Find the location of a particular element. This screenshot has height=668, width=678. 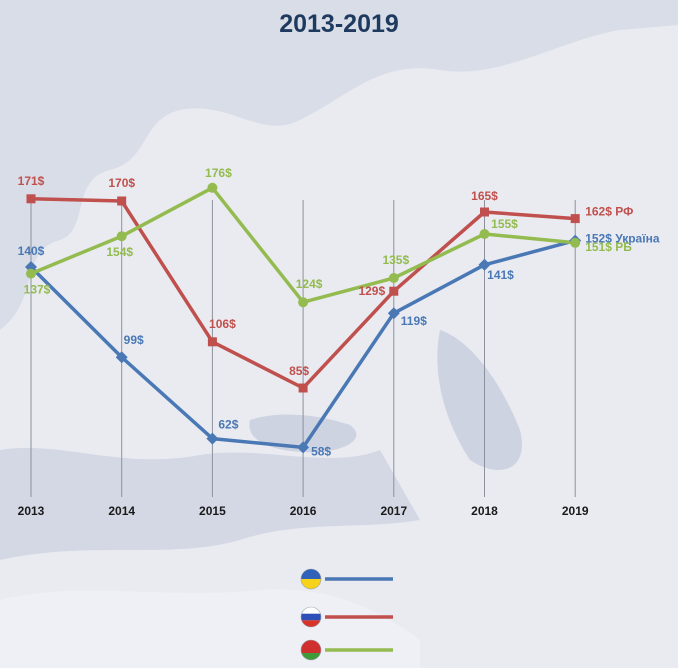

ukraine-flag-icon is located at coordinates (311, 579).